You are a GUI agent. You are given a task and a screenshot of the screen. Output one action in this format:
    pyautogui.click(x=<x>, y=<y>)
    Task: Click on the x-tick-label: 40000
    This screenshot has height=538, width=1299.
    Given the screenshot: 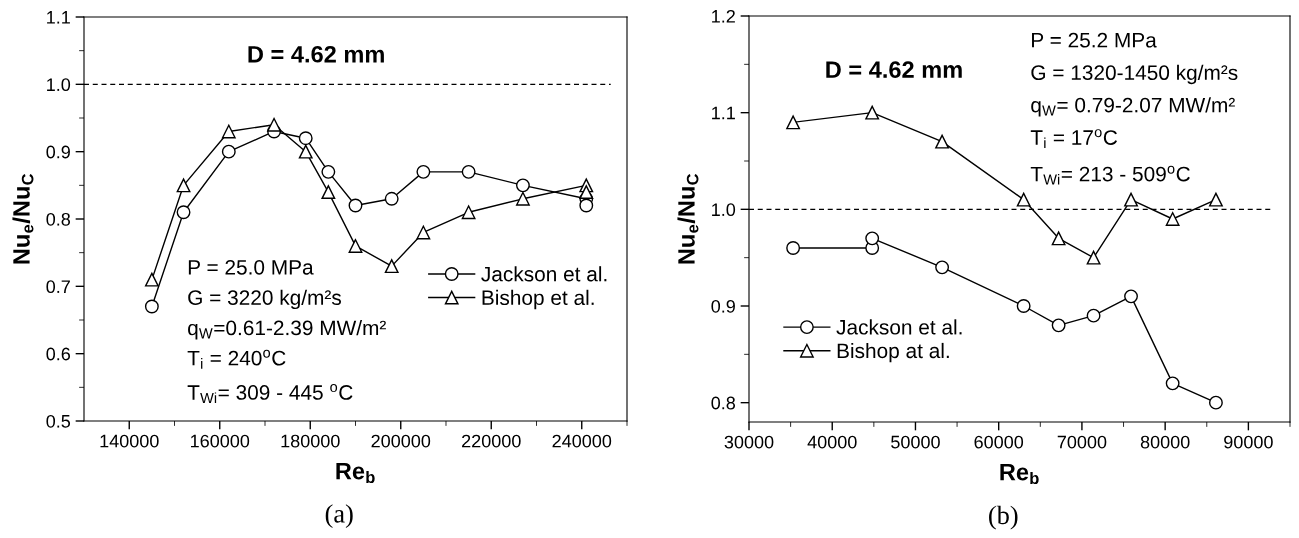 What is the action you would take?
    pyautogui.click(x=832, y=442)
    